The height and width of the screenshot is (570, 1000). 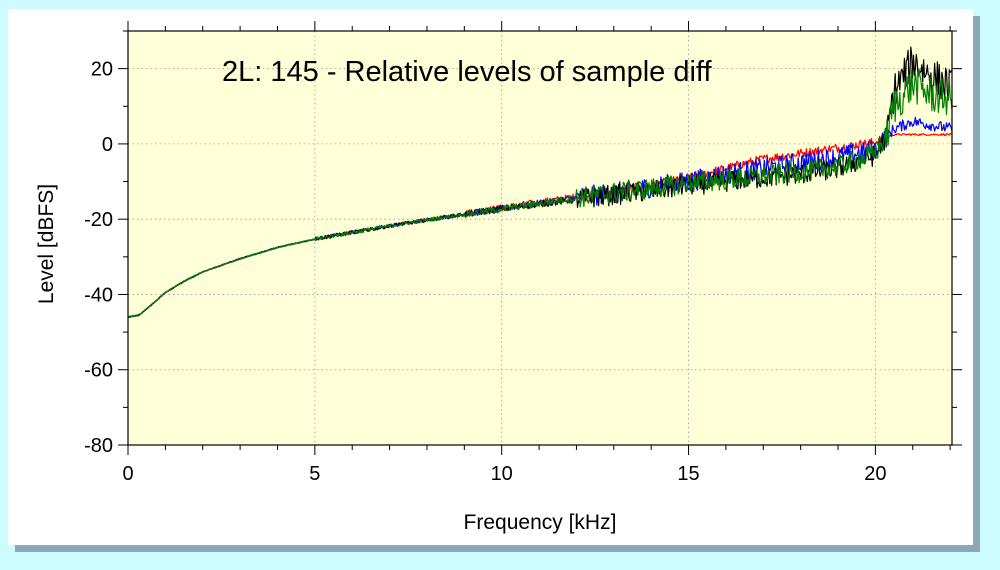 What do you see at coordinates (314, 474) in the screenshot?
I see `x-tick-label: 5` at bounding box center [314, 474].